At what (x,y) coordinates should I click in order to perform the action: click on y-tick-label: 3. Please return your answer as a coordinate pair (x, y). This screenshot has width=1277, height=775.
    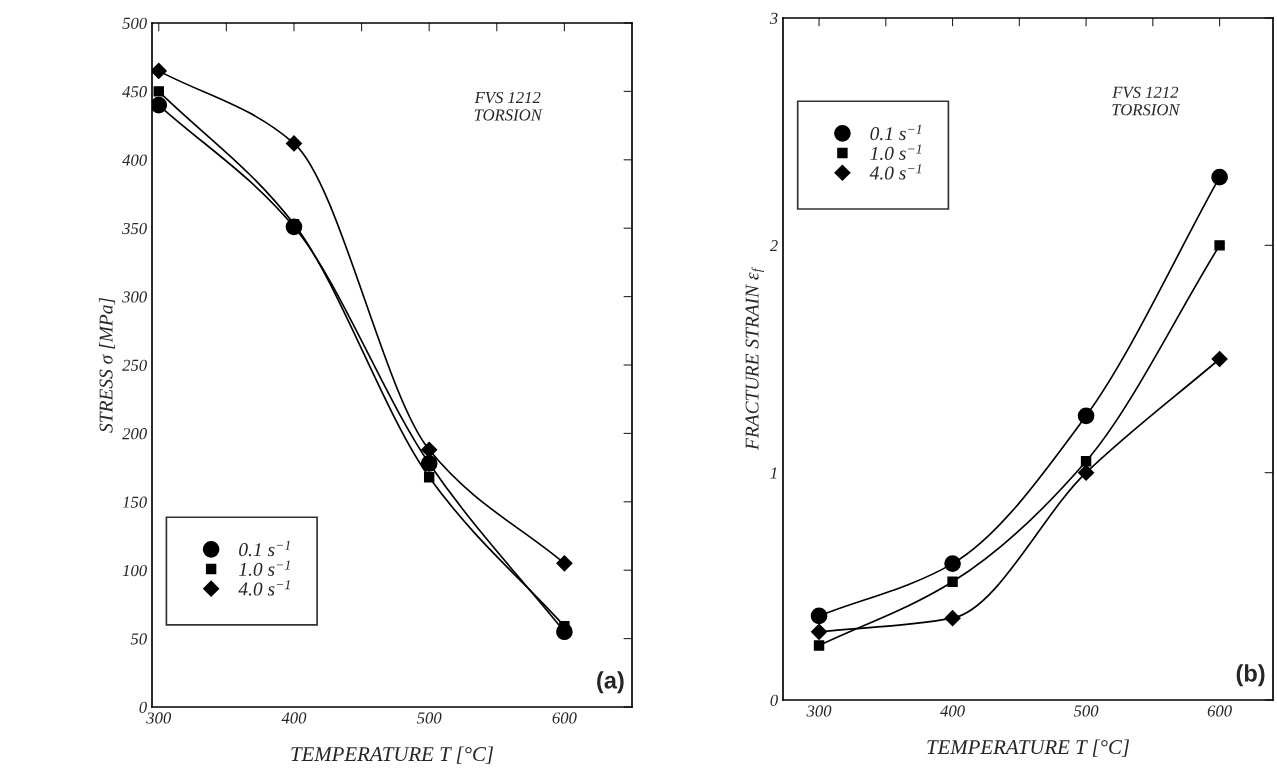
    Looking at the image, I should click on (773, 18).